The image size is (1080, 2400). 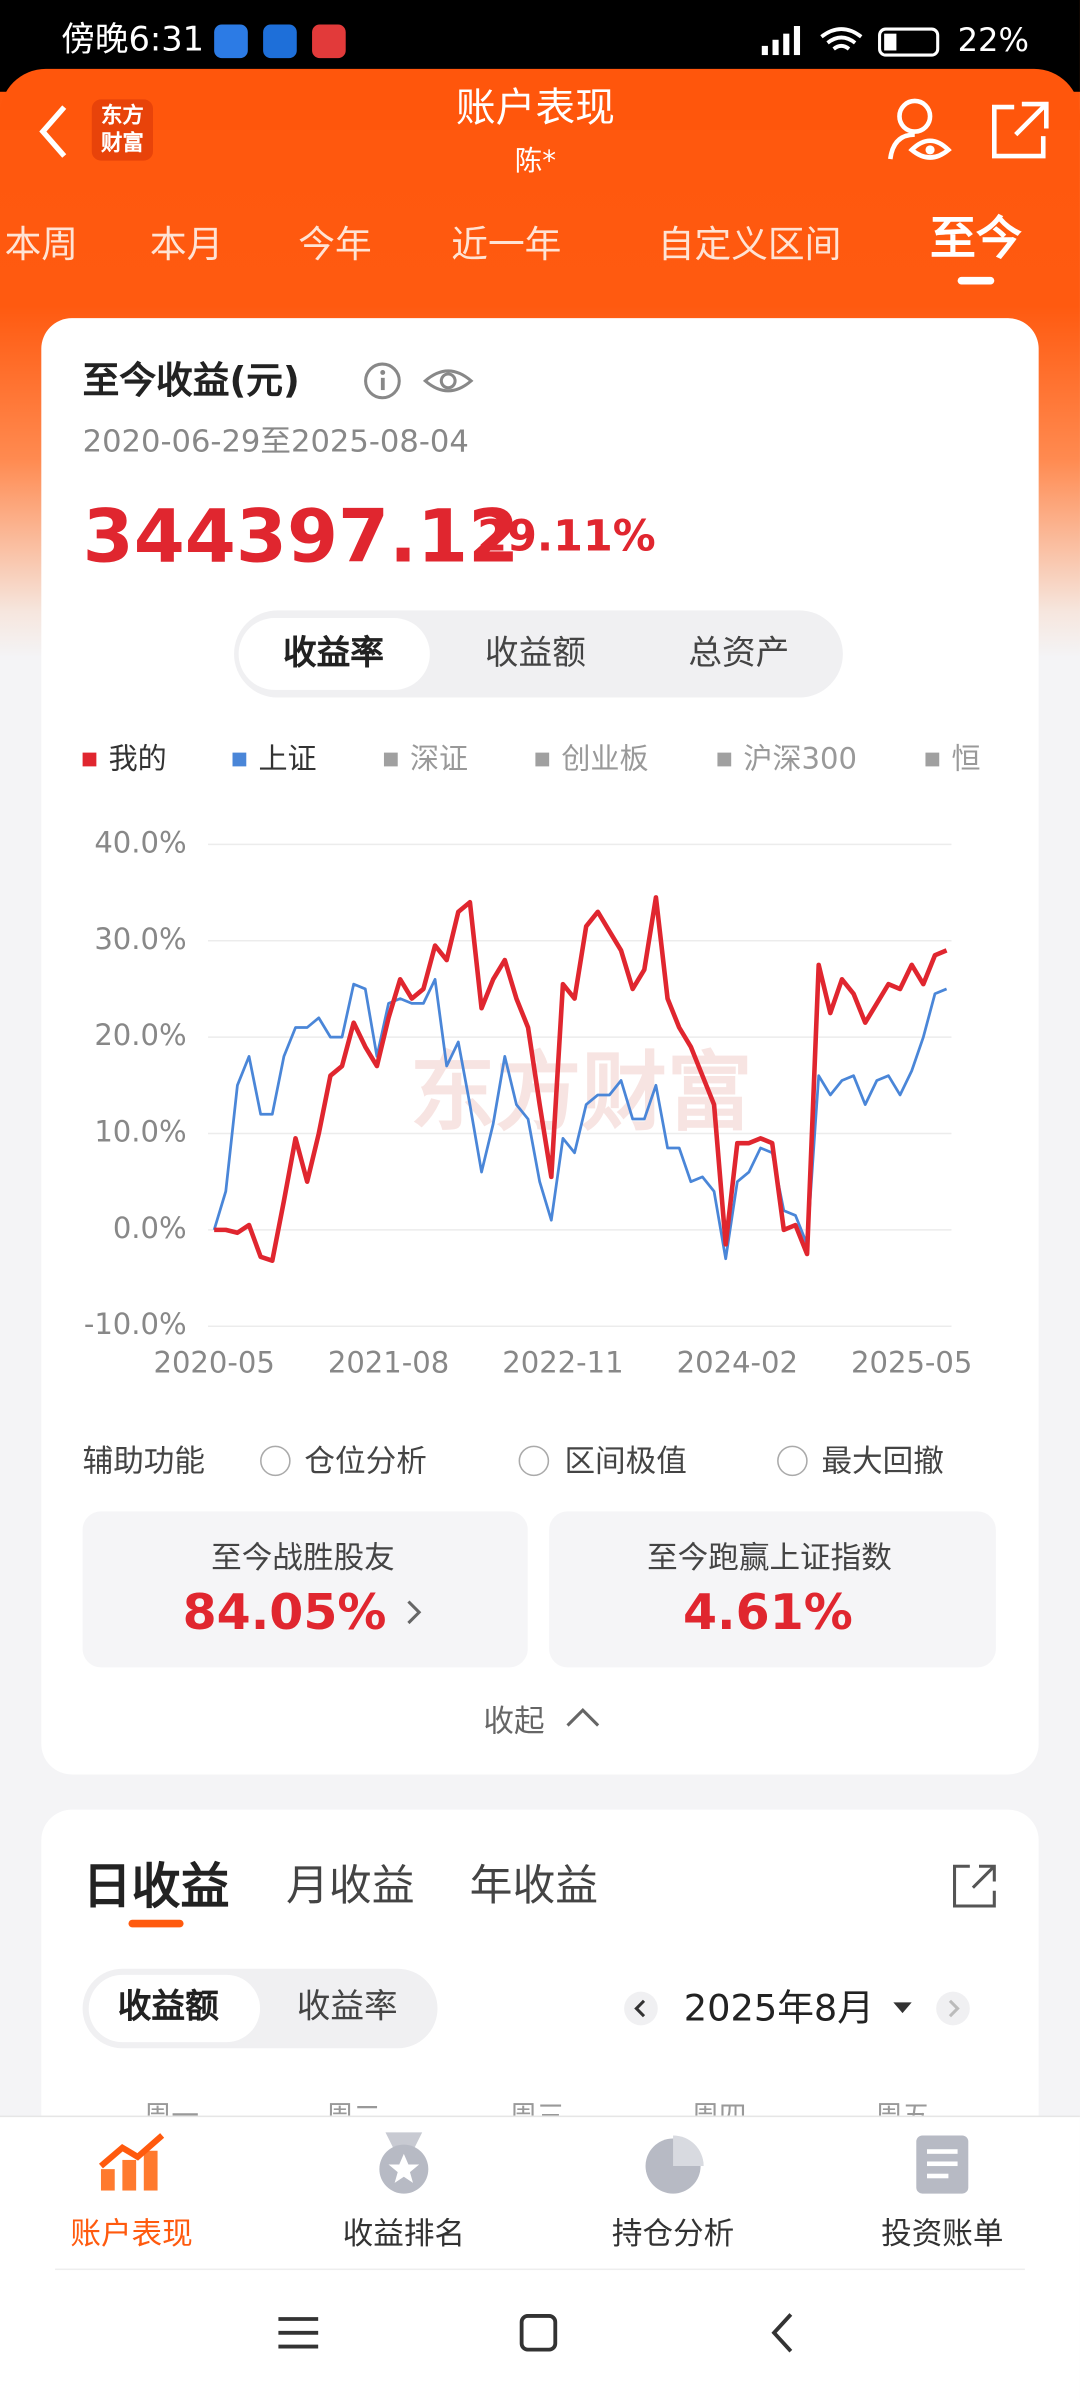 What do you see at coordinates (942, 2233) in the screenshot?
I see `nav-item: 投资账单` at bounding box center [942, 2233].